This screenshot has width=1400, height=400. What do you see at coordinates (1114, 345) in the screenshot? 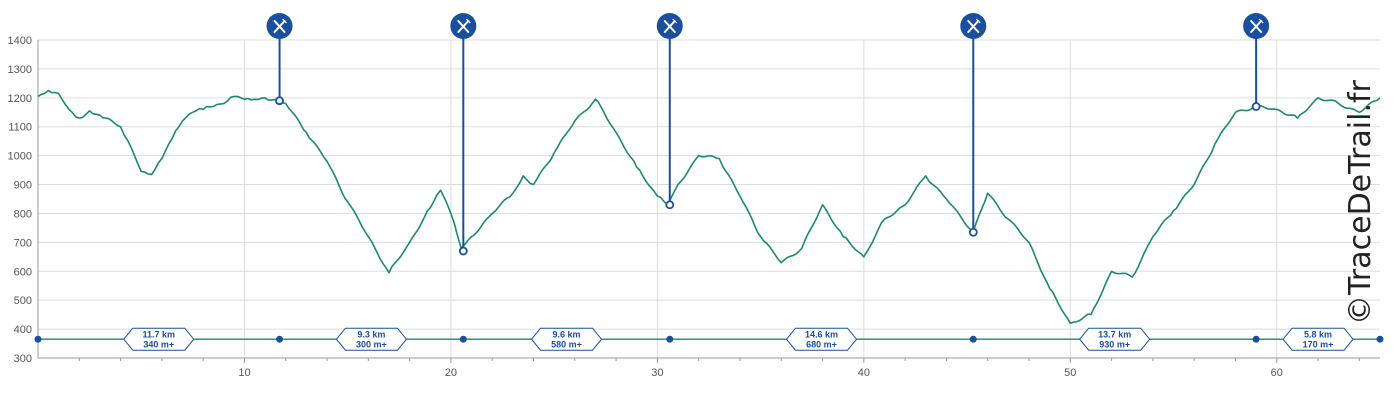
I see `segment-gain: 930 m+` at bounding box center [1114, 345].